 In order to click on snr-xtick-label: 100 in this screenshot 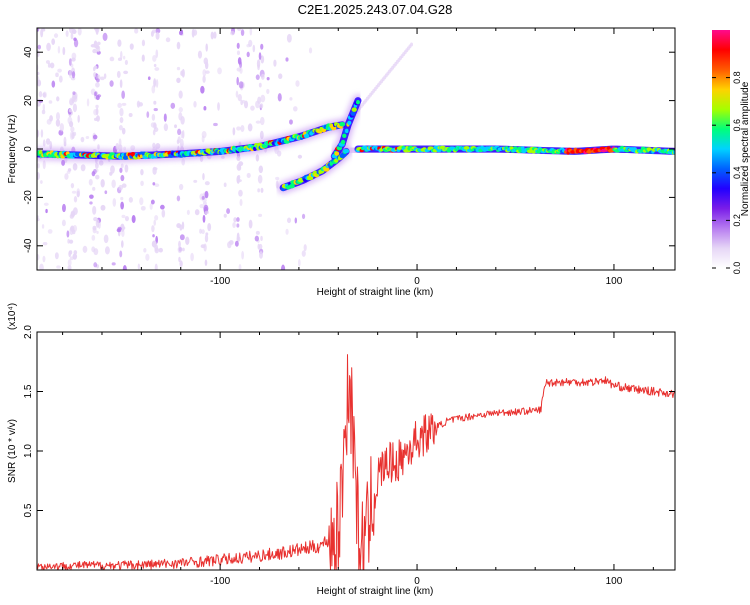, I will do `click(614, 581)`.